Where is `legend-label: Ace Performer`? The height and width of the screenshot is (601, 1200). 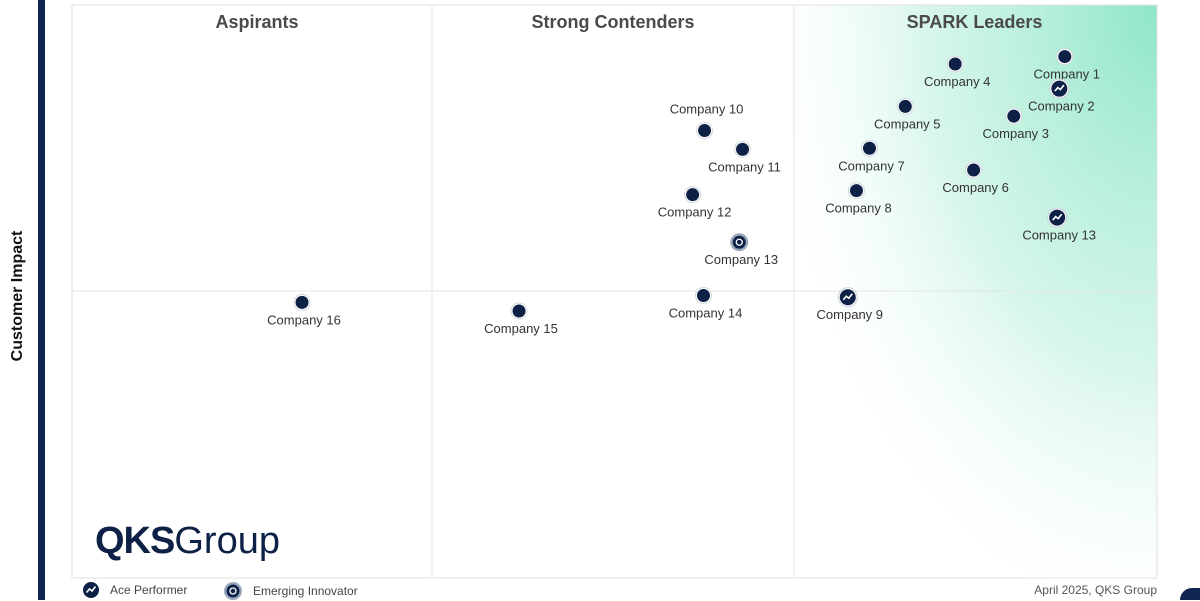
legend-label: Ace Performer is located at coordinates (149, 590).